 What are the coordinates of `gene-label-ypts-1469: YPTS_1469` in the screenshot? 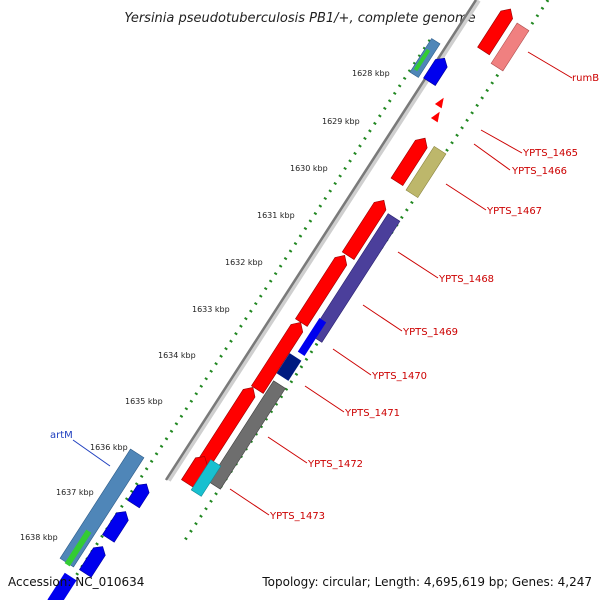 It's located at (430, 332).